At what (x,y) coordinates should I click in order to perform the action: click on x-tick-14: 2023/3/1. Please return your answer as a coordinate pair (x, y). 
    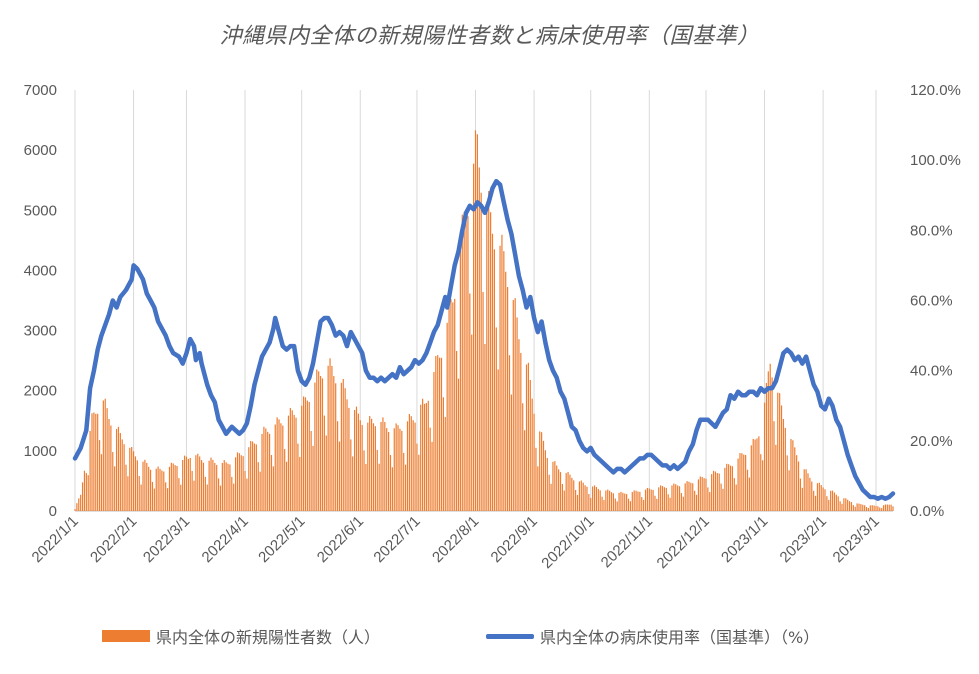
    Looking at the image, I should click on (856, 539).